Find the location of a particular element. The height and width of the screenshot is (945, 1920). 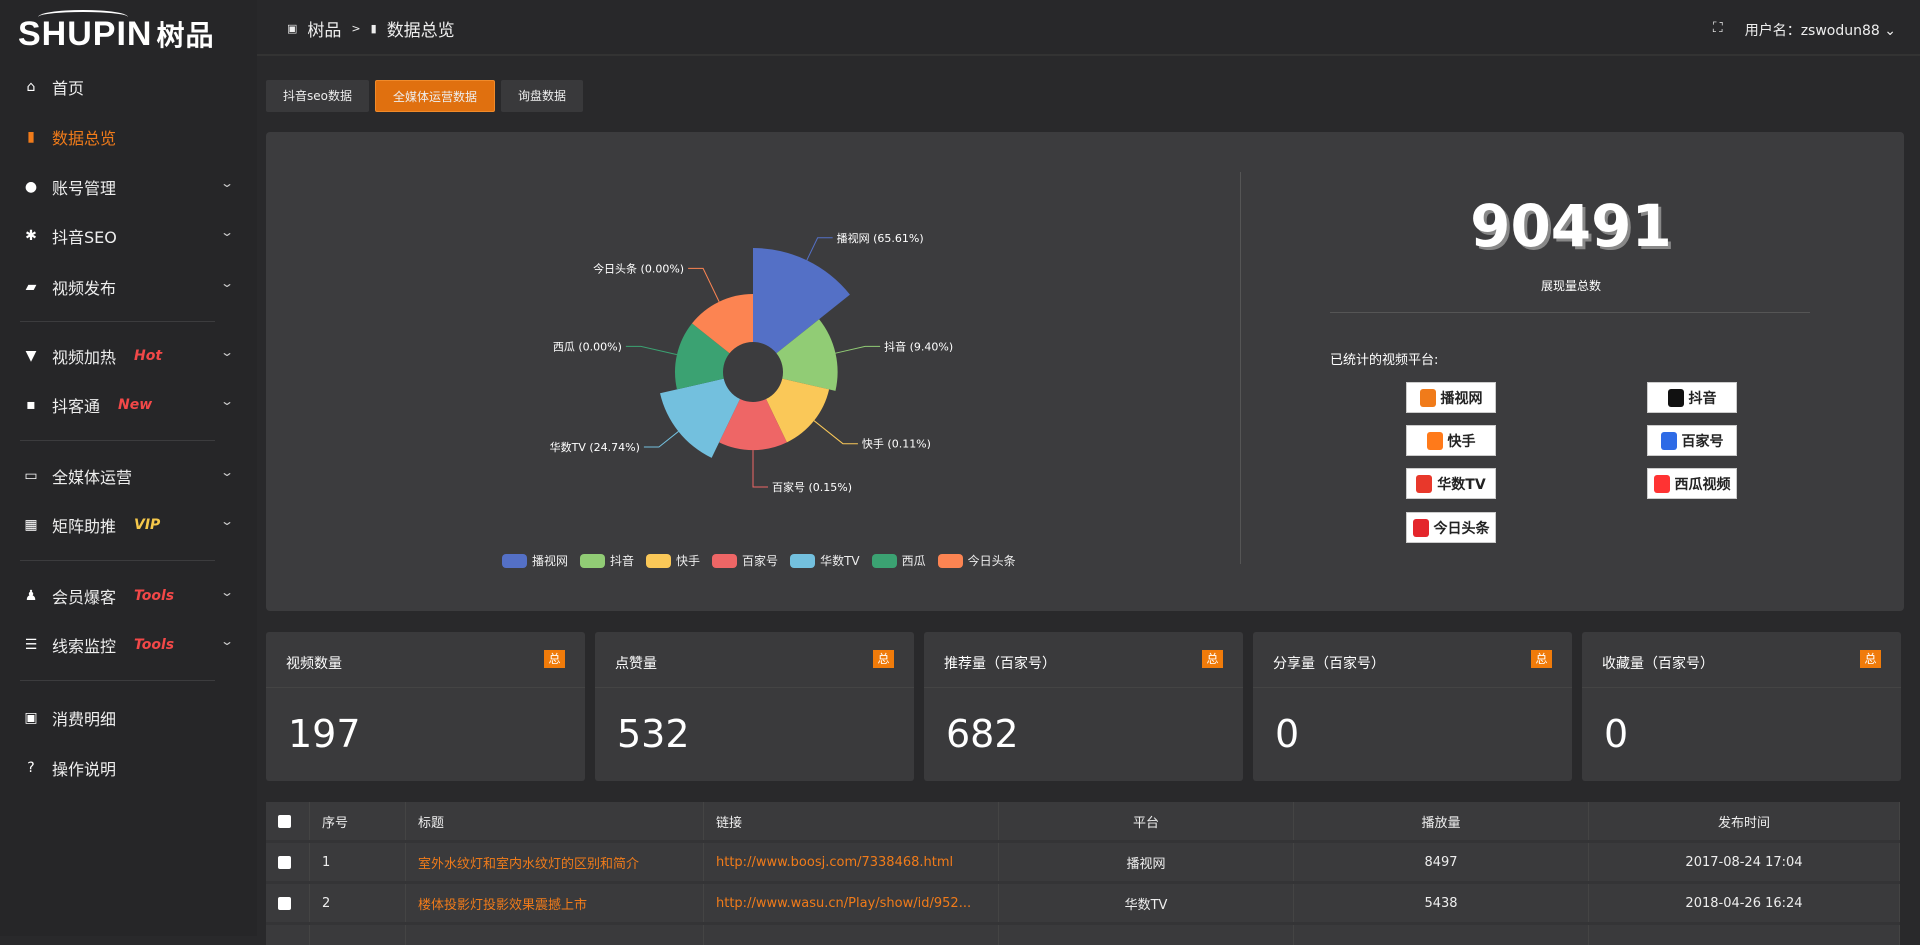

user-menu: 用户名：zswodun88 ⌄ is located at coordinates (1820, 30).